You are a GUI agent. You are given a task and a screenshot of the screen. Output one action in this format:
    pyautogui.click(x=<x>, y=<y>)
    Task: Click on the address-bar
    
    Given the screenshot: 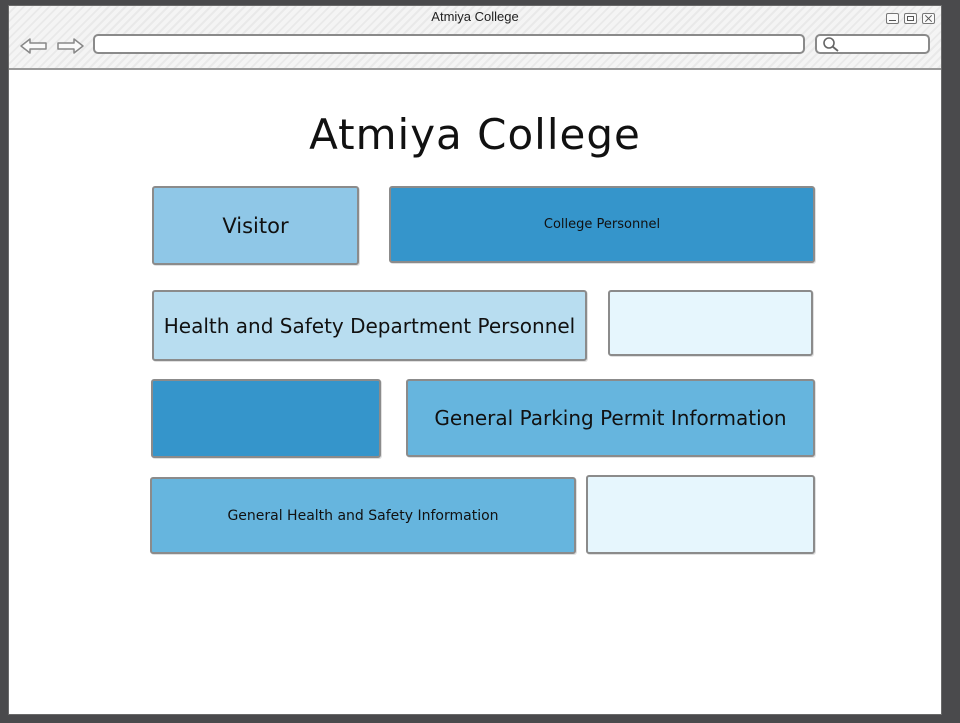 What is the action you would take?
    pyautogui.click(x=449, y=44)
    